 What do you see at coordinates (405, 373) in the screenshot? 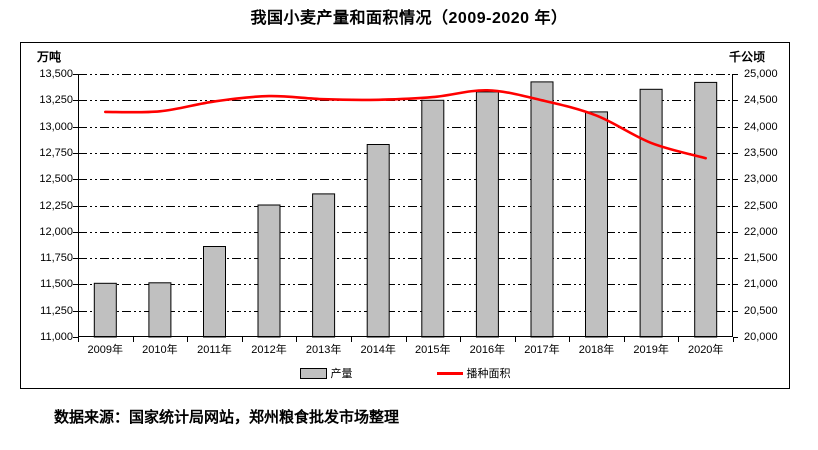
I see `legend: 产量 播种面积` at bounding box center [405, 373].